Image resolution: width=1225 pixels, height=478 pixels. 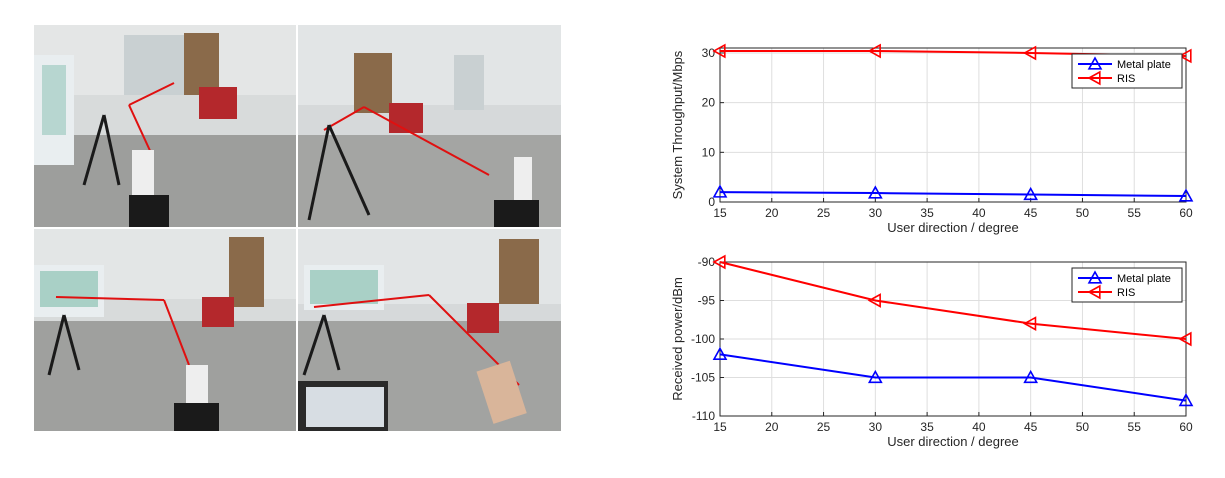 I want to click on y-tick-label: -110, so click(x=703, y=416).